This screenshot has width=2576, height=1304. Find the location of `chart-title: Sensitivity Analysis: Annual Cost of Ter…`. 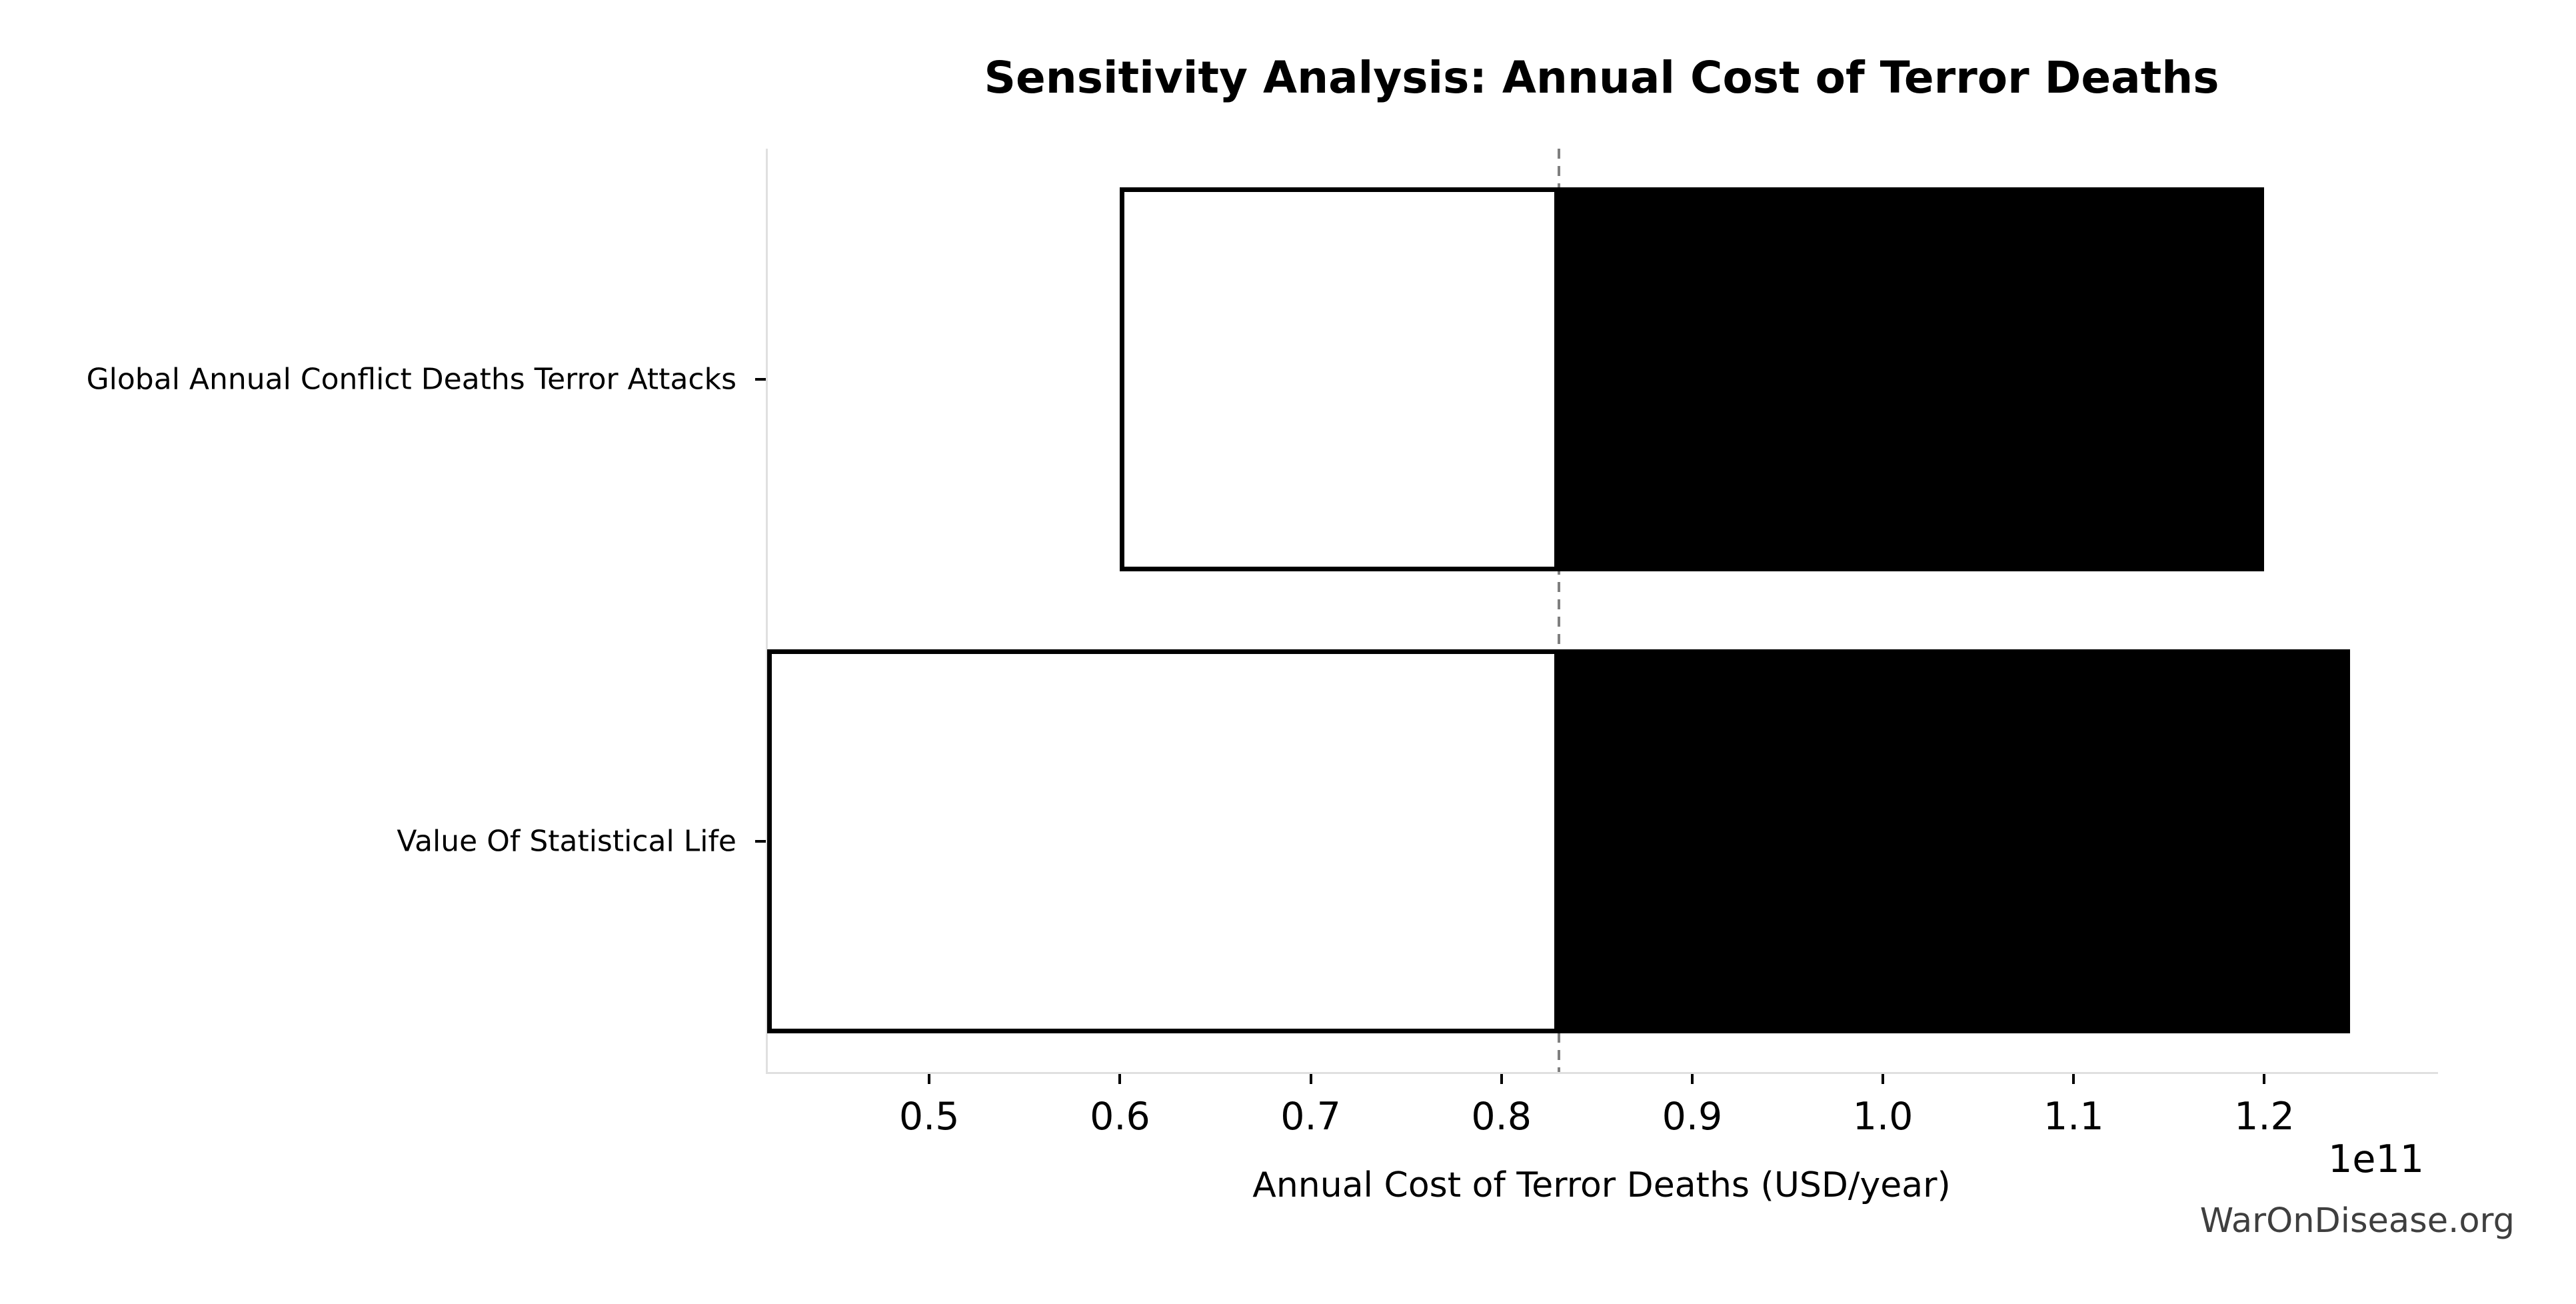

chart-title: Sensitivity Analysis: Annual Cost of Ter… is located at coordinates (1602, 77).